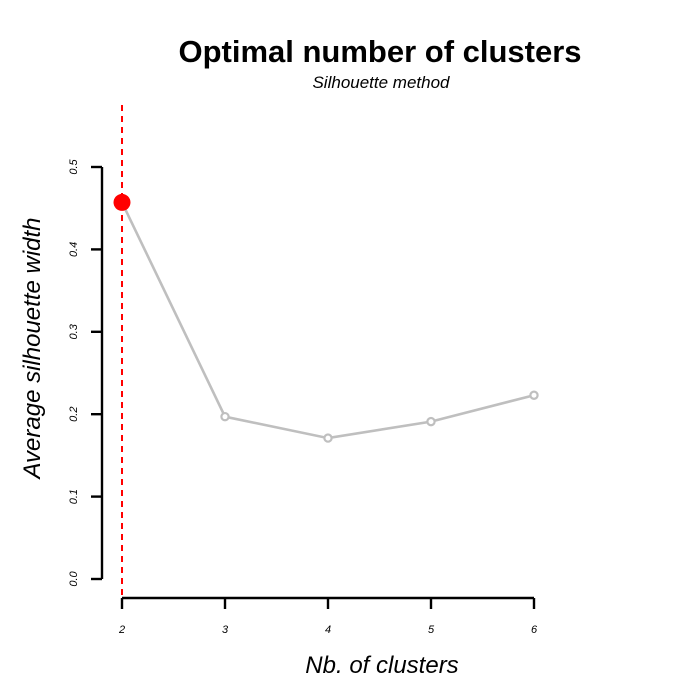  Describe the element at coordinates (431, 630) in the screenshot. I see `x-tick-label: 5` at that location.